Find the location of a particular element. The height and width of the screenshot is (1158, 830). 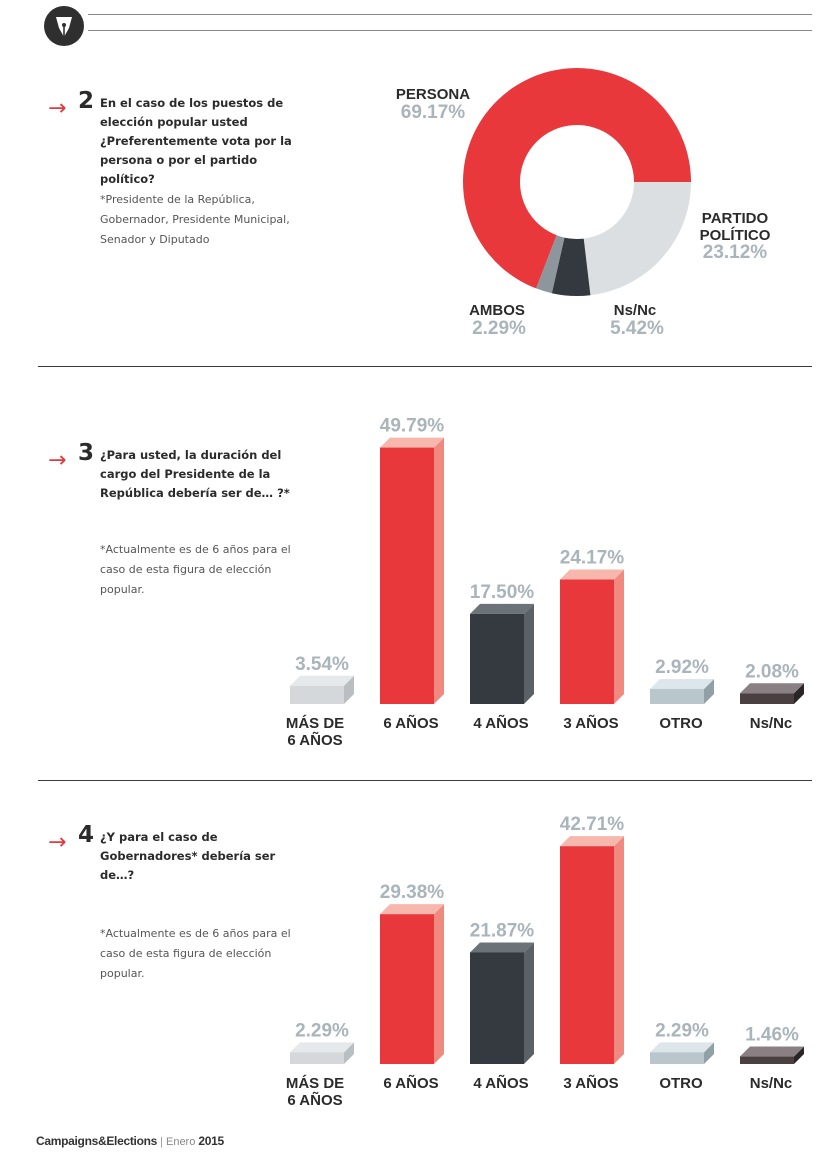

bar-value-label: 42.71% is located at coordinates (592, 824).